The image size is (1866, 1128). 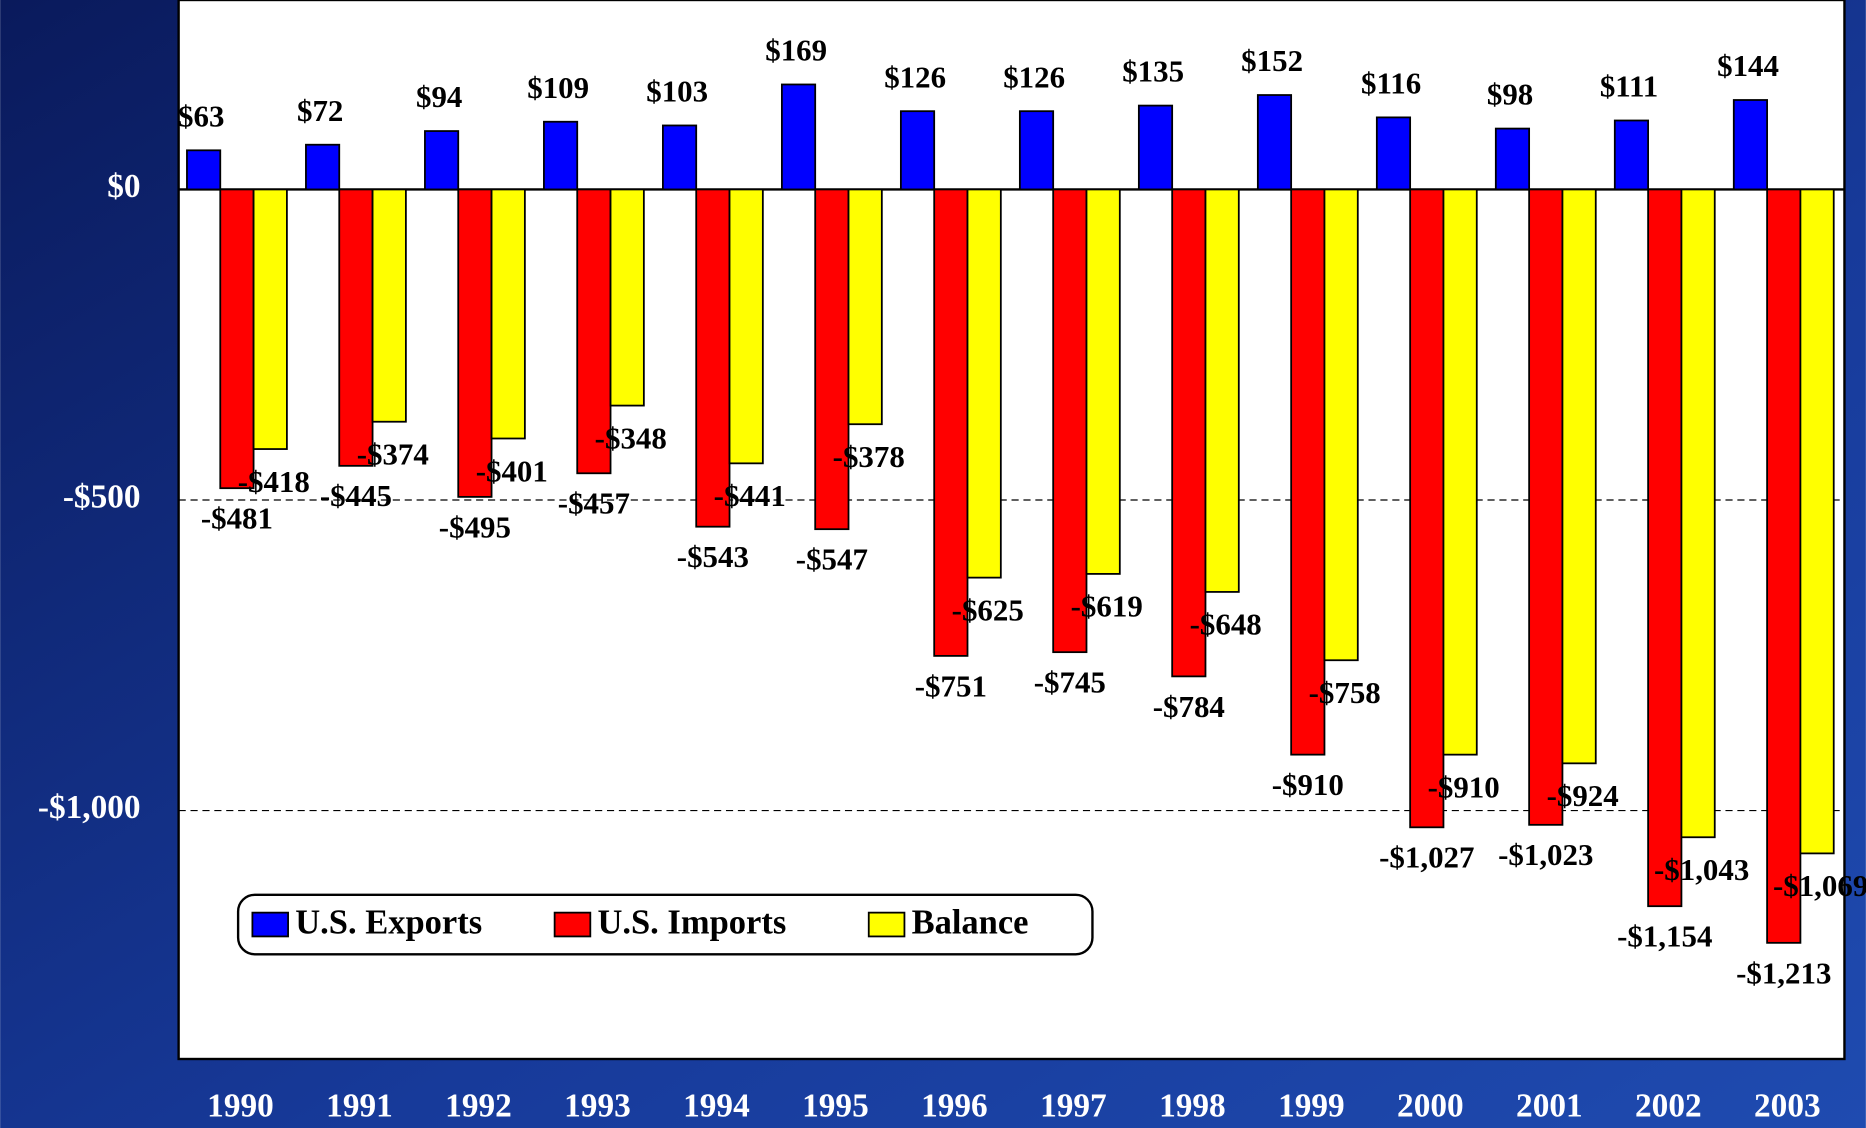 I want to click on x-tick-label: 1994, so click(x=716, y=1106).